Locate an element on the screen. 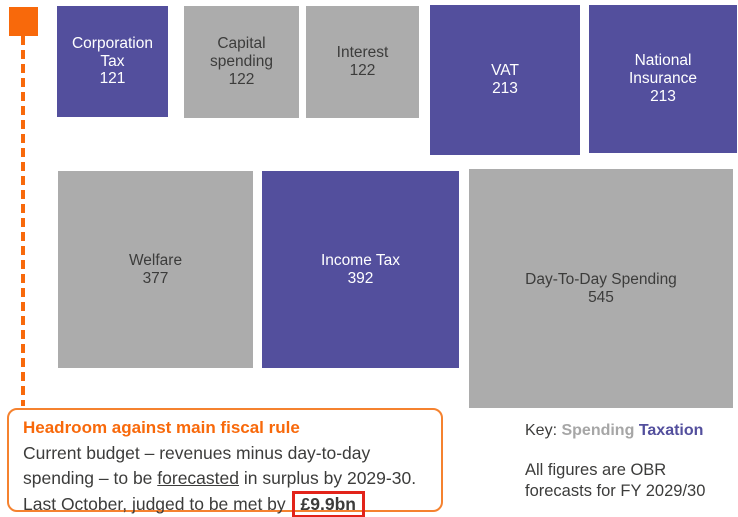 The image size is (738, 517). box-income-tax: Income Tax 392 is located at coordinates (360, 269).